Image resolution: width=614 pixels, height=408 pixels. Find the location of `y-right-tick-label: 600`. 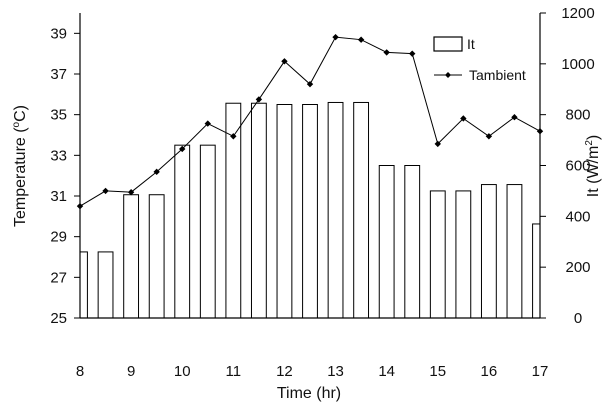

y-right-tick-label: 600 is located at coordinates (577, 166).